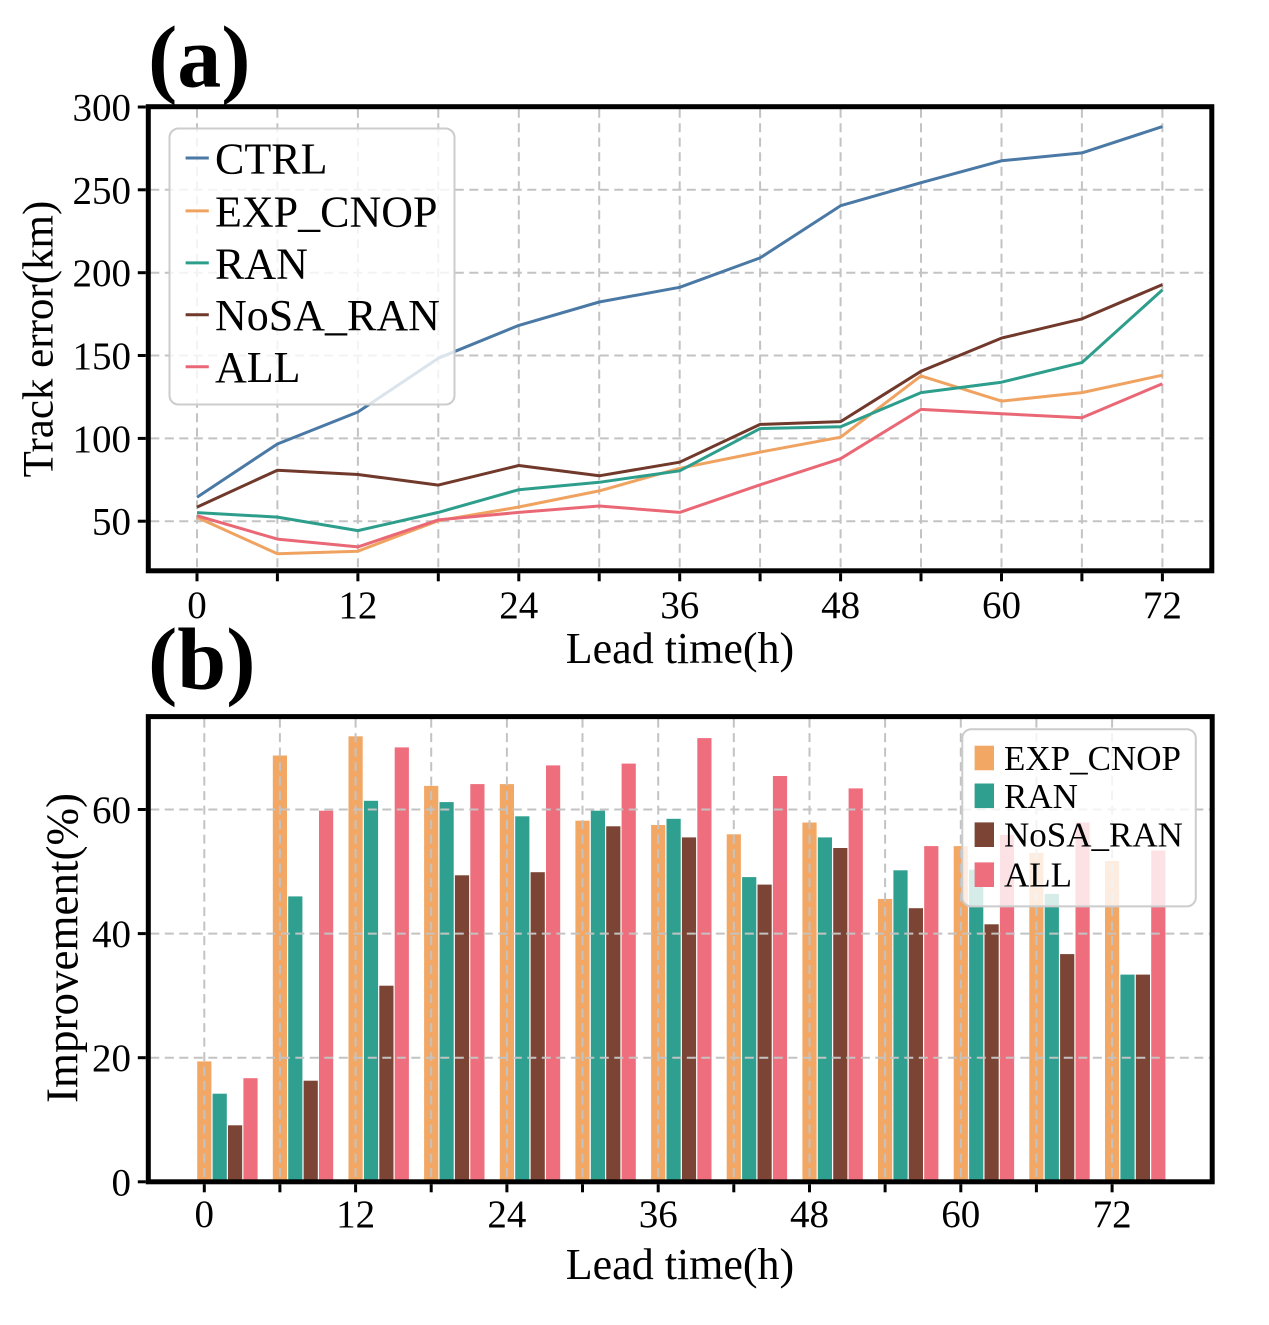 This screenshot has height=1325, width=1269. I want to click on svg-text: 50, so click(111, 522).